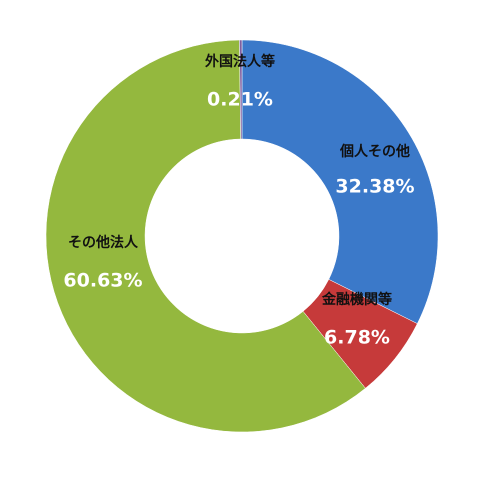 The width and height of the screenshot is (488, 480). Describe the element at coordinates (103, 242) in the screenshot. I see `category-label: その他法人` at that location.